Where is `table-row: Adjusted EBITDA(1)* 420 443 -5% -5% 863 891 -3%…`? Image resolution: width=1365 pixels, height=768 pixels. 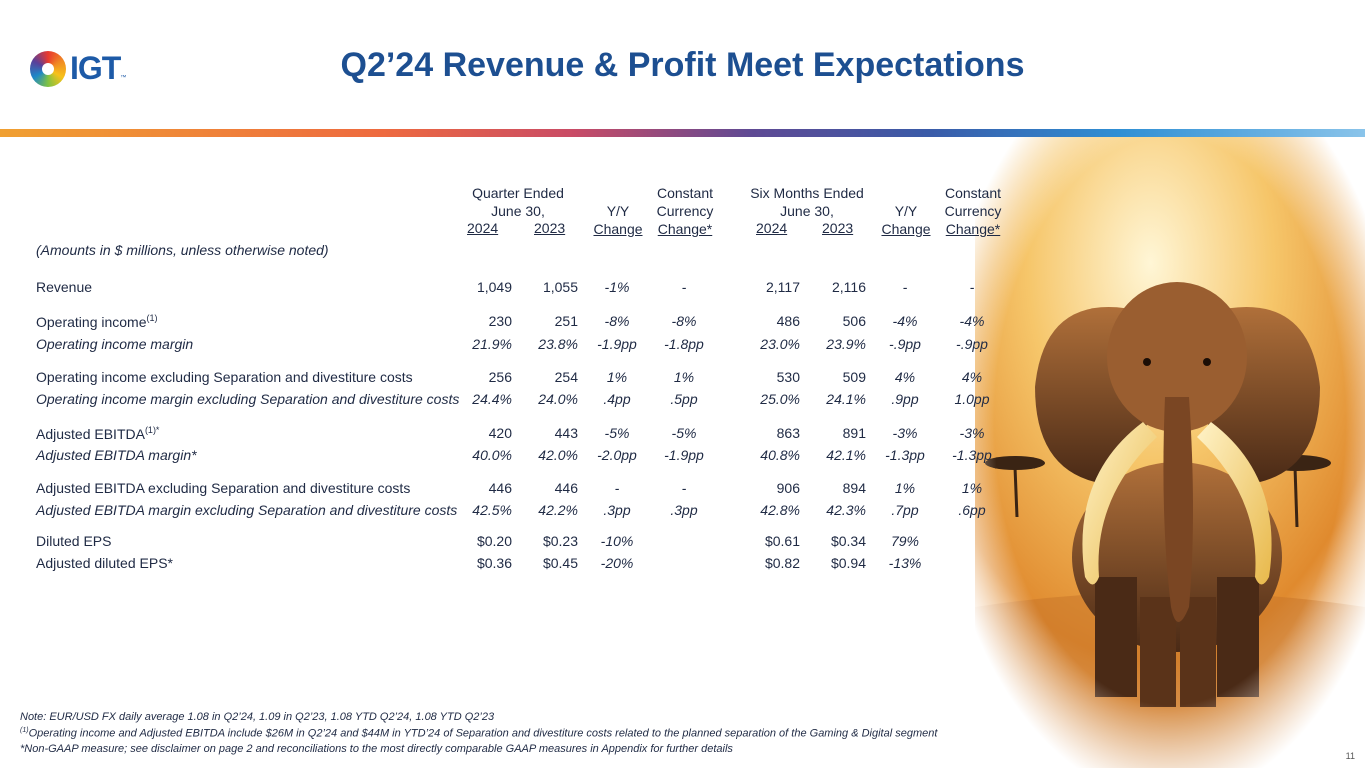 table-row: Adjusted EBITDA(1)* 420 443 -5% -5% 863 891 -3%… is located at coordinates (505, 436).